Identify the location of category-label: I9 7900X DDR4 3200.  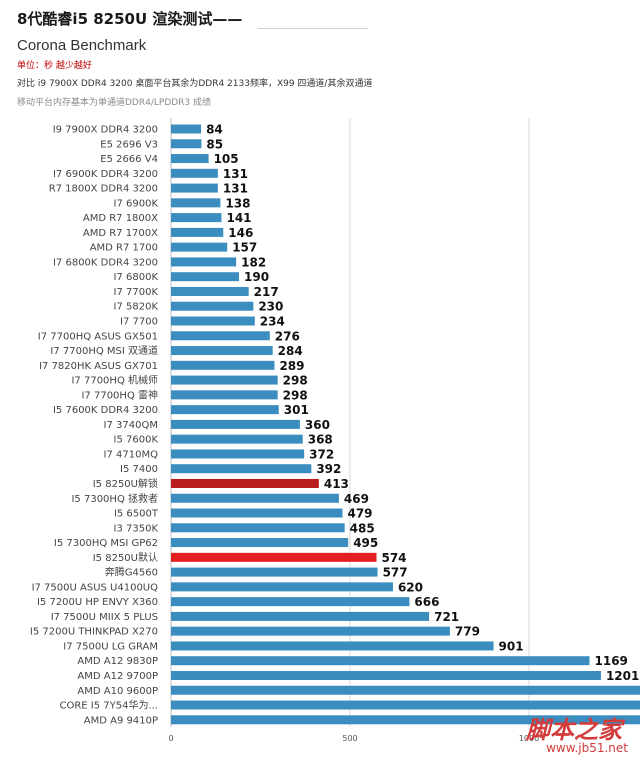
(105, 130).